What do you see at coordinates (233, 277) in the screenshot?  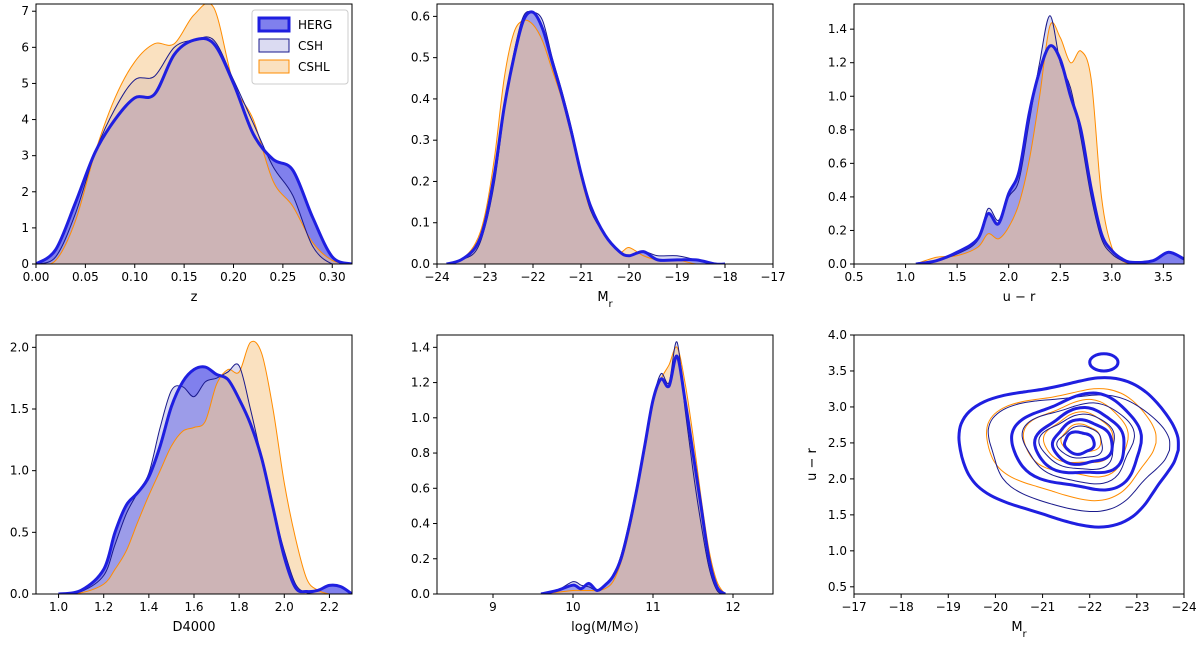 I see `x-tick-label: 0.20` at bounding box center [233, 277].